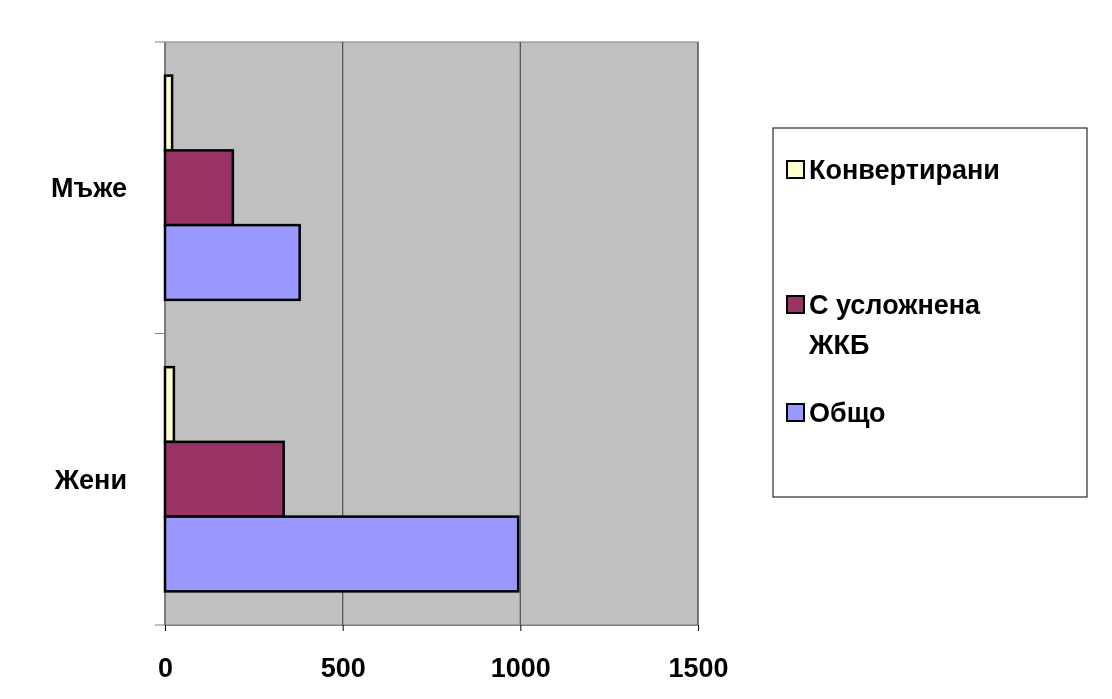 The image size is (1112, 699). What do you see at coordinates (847, 413) in the screenshot?
I see `legend-label: Общо` at bounding box center [847, 413].